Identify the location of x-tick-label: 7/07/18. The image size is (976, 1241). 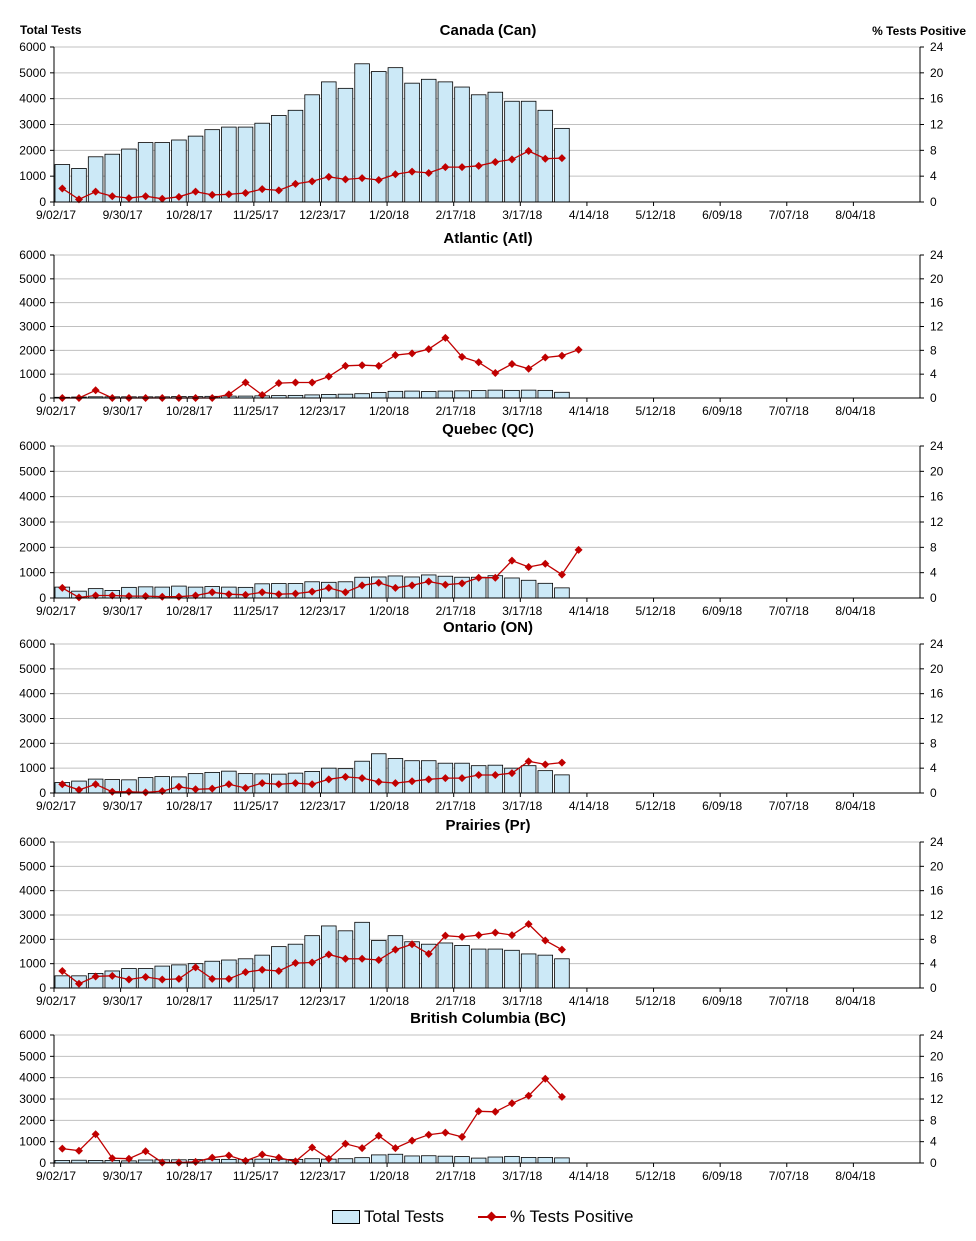
(789, 806).